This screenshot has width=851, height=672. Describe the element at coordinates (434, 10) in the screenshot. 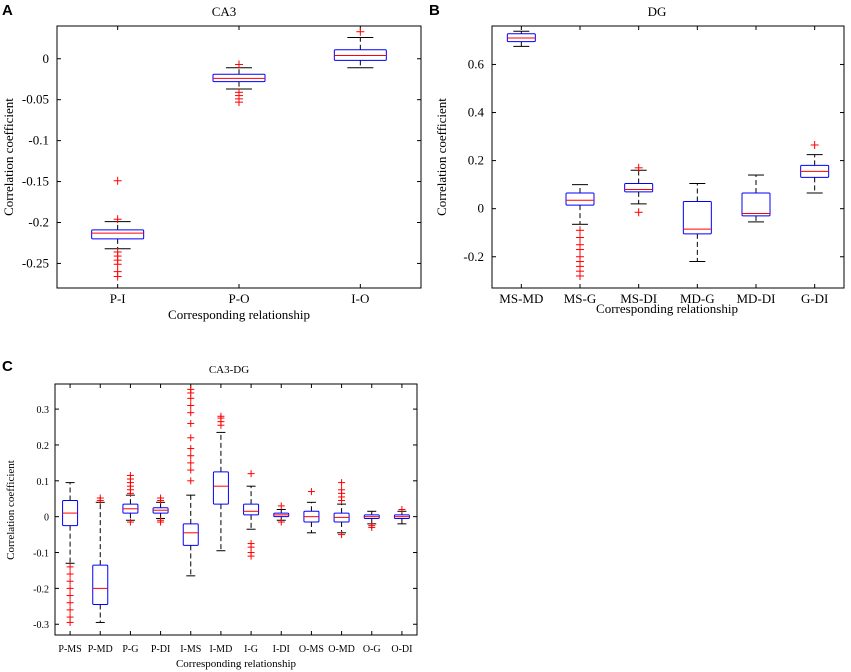

I see `panel-b-letter: B` at that location.